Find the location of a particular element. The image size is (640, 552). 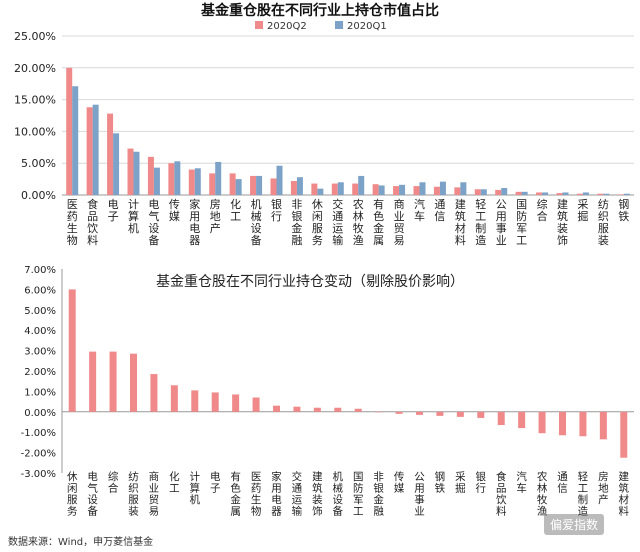

chart1-xtick-label: 通信 is located at coordinates (439, 210).